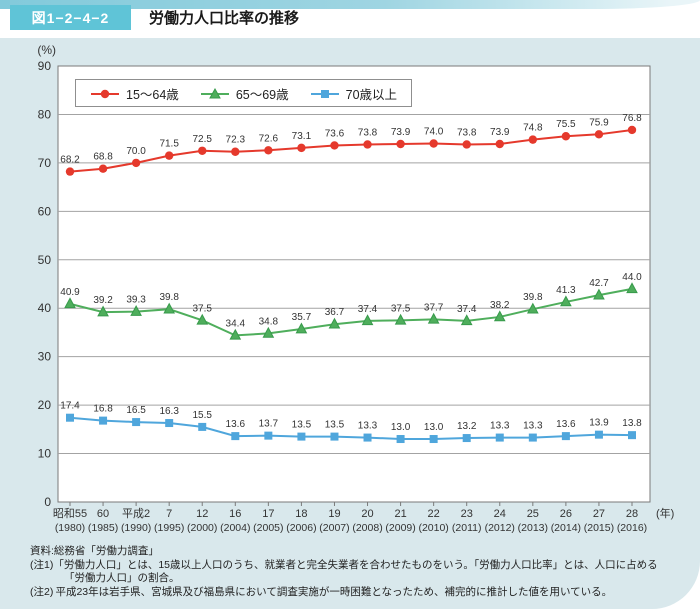 The image size is (700, 609). I want to click on svg-text: (2012), so click(500, 528).